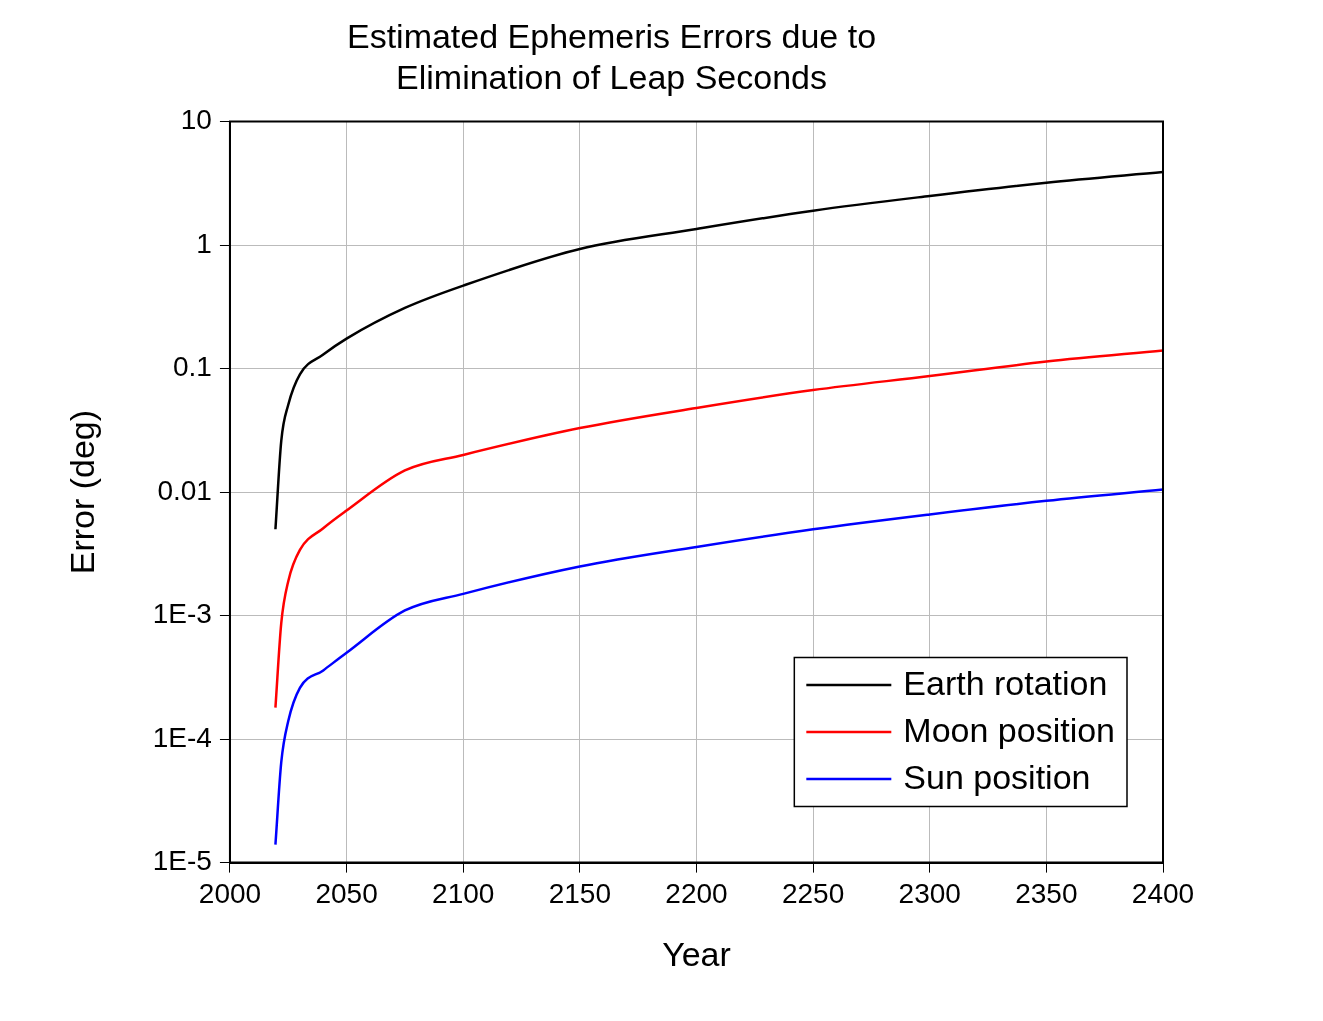 The height and width of the screenshot is (1021, 1323). I want to click on legend-label: Moon position, so click(1009, 730).